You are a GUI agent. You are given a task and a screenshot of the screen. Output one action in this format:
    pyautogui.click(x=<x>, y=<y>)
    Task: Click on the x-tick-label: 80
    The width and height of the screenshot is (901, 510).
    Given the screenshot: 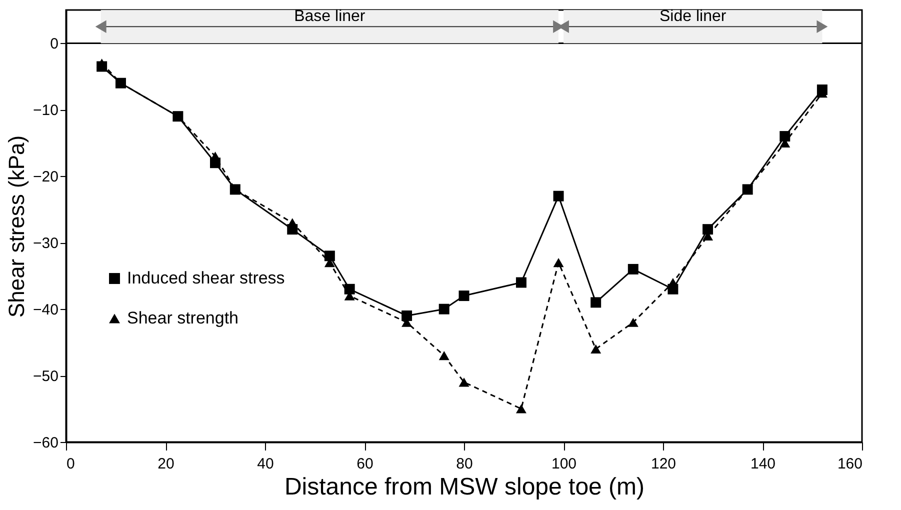 What is the action you would take?
    pyautogui.click(x=464, y=464)
    